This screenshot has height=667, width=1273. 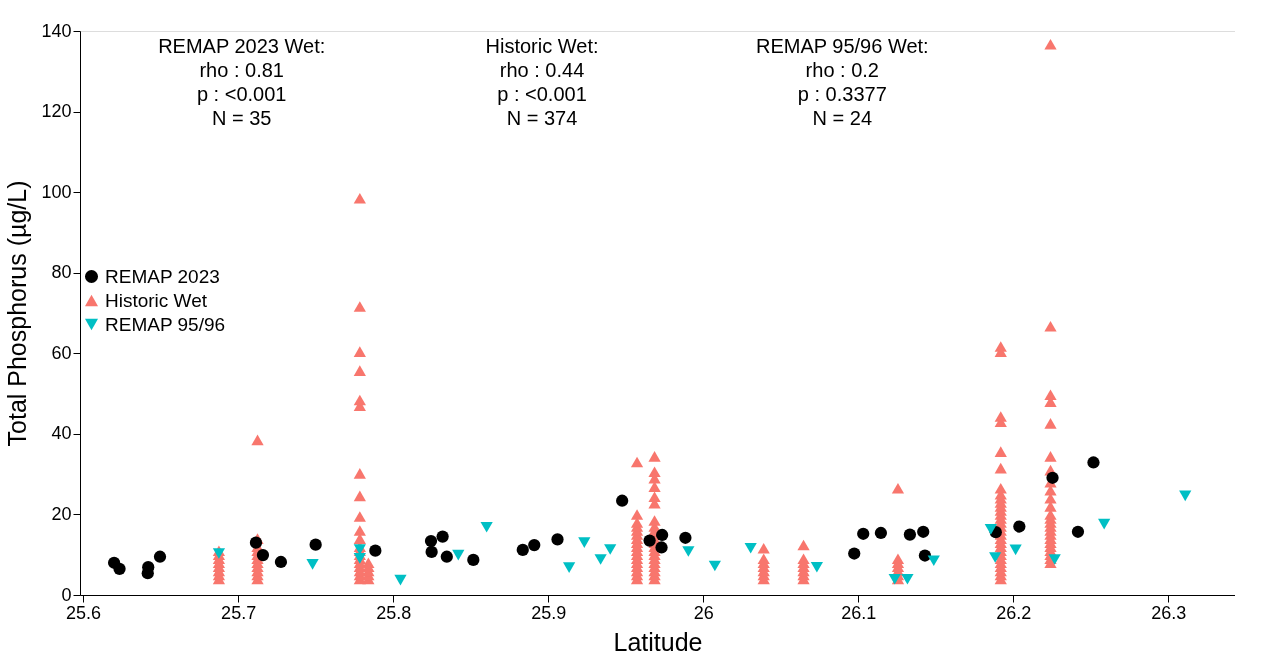 I want to click on x-tick-label: 25.9, so click(x=549, y=612).